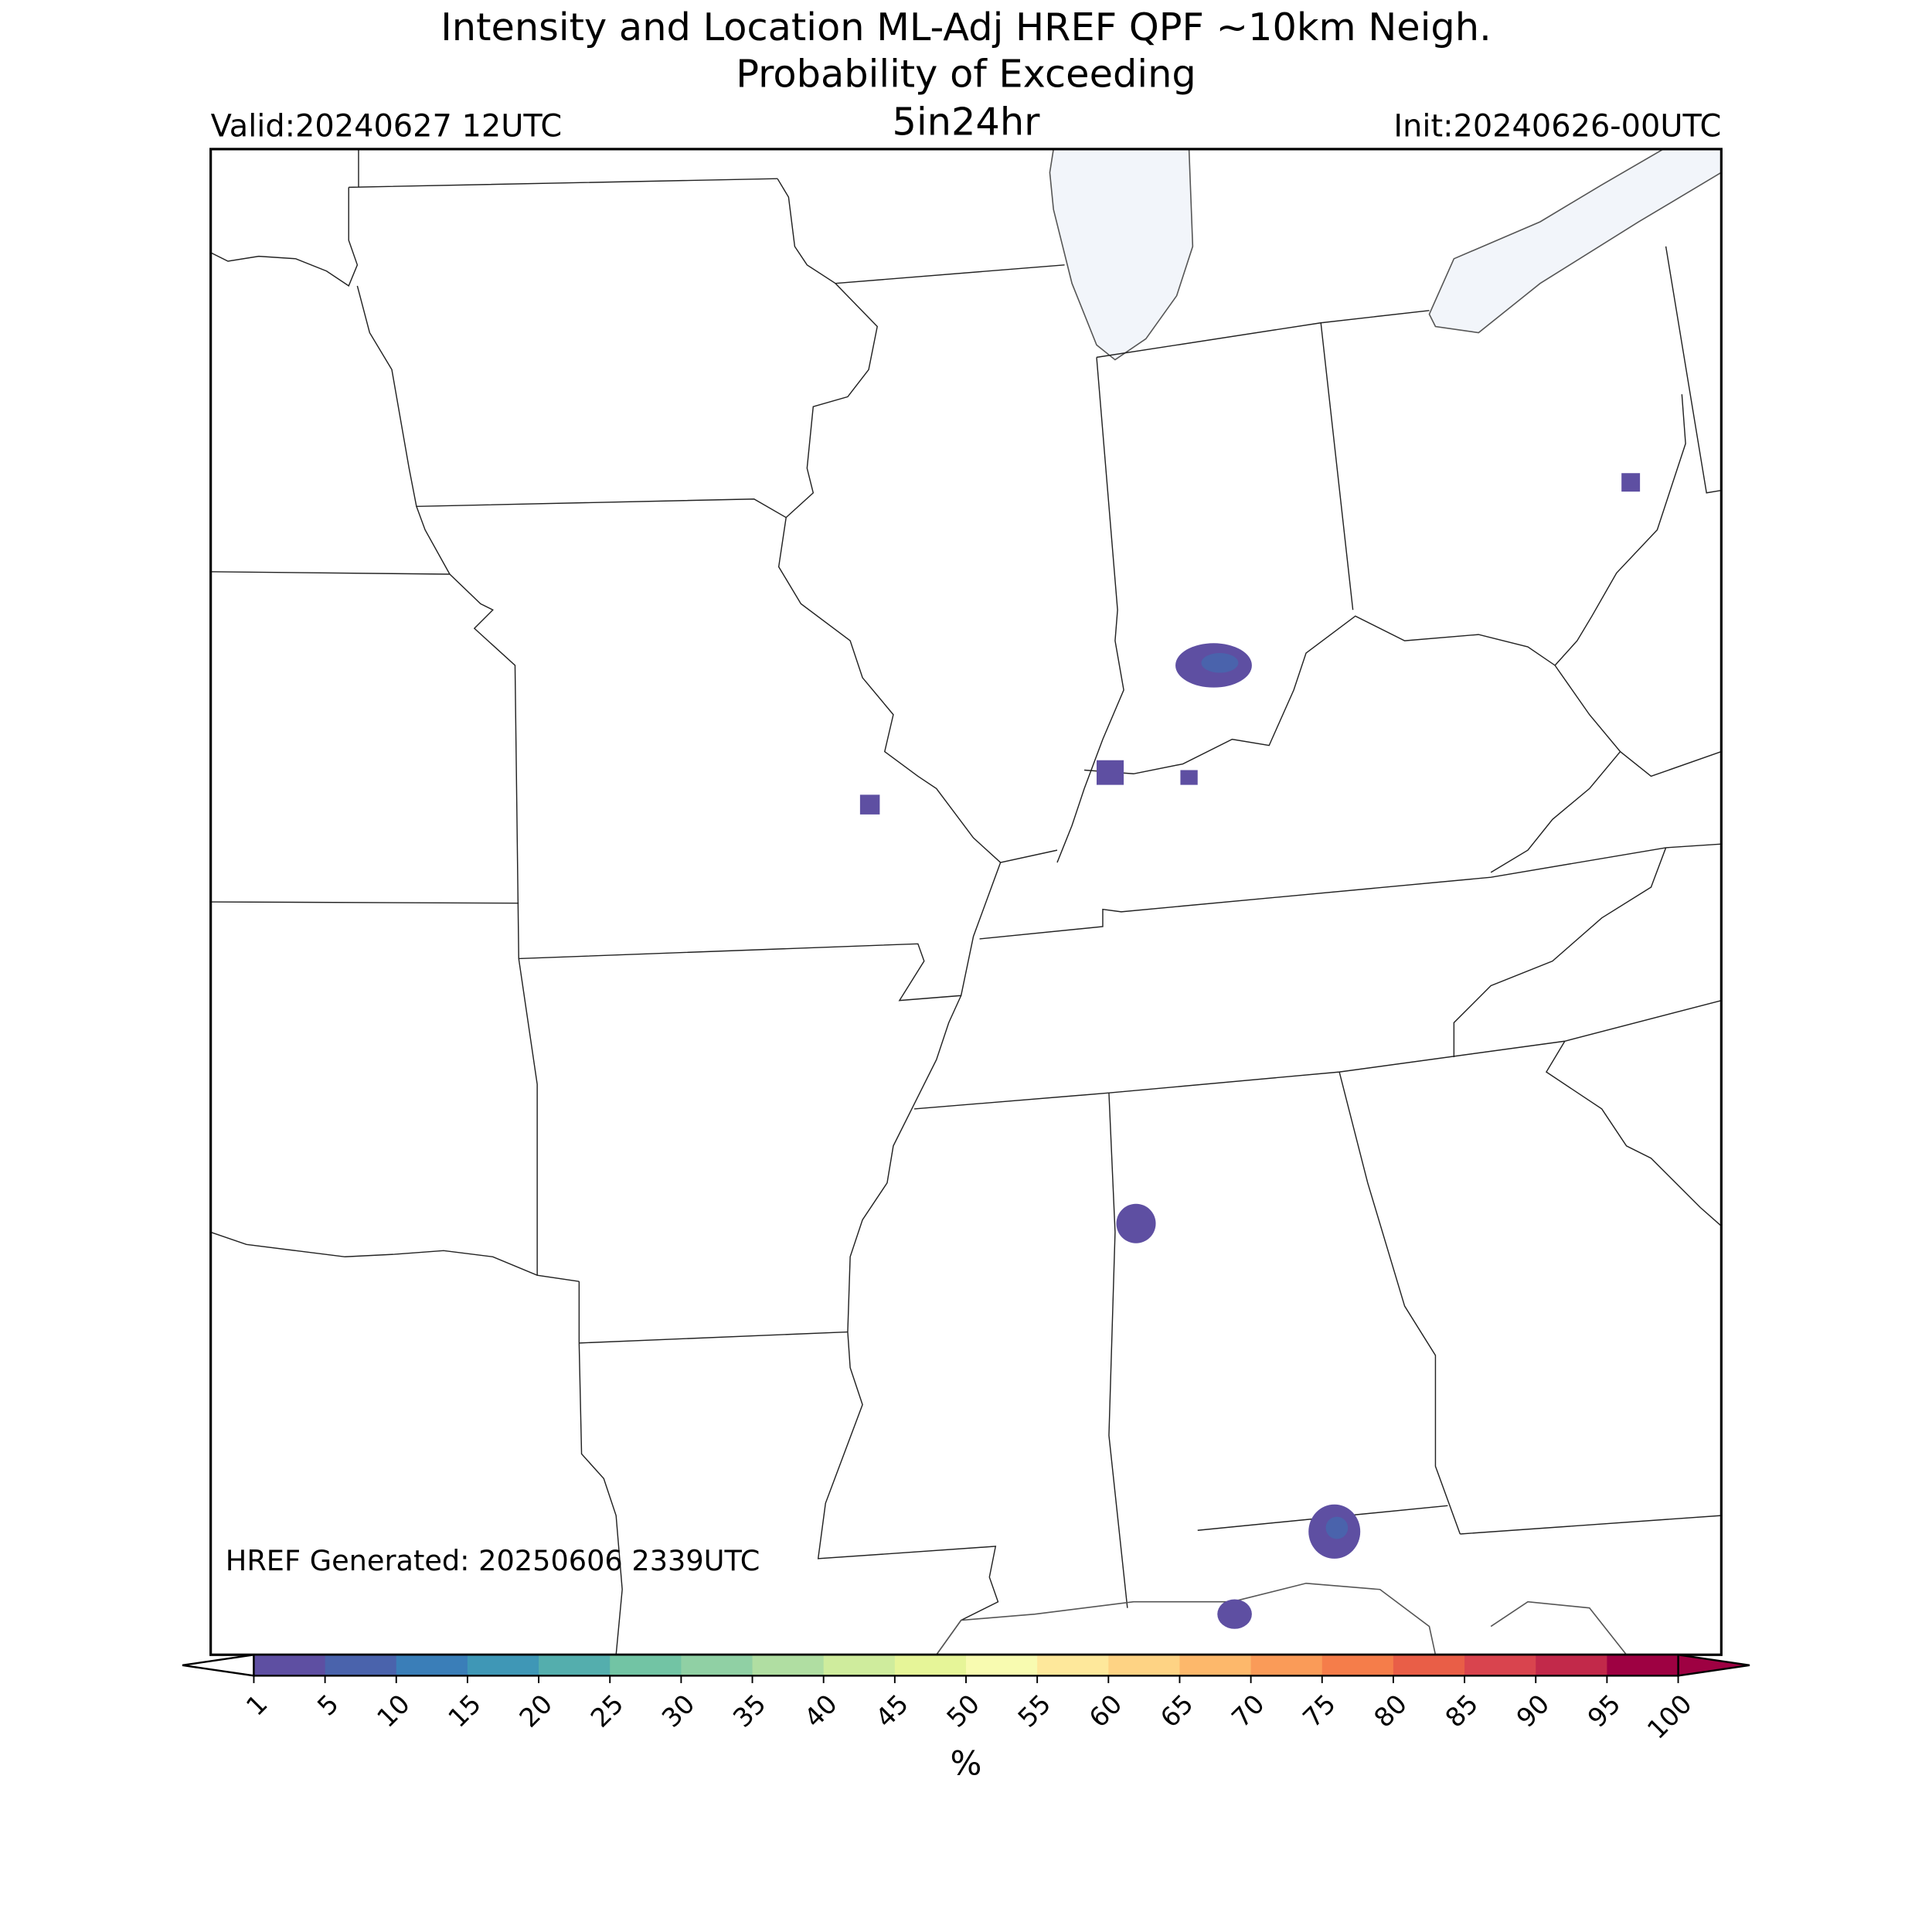 This screenshot has width=1932, height=1932. I want to click on colorbar-tick-label: 70, so click(1248, 1711).